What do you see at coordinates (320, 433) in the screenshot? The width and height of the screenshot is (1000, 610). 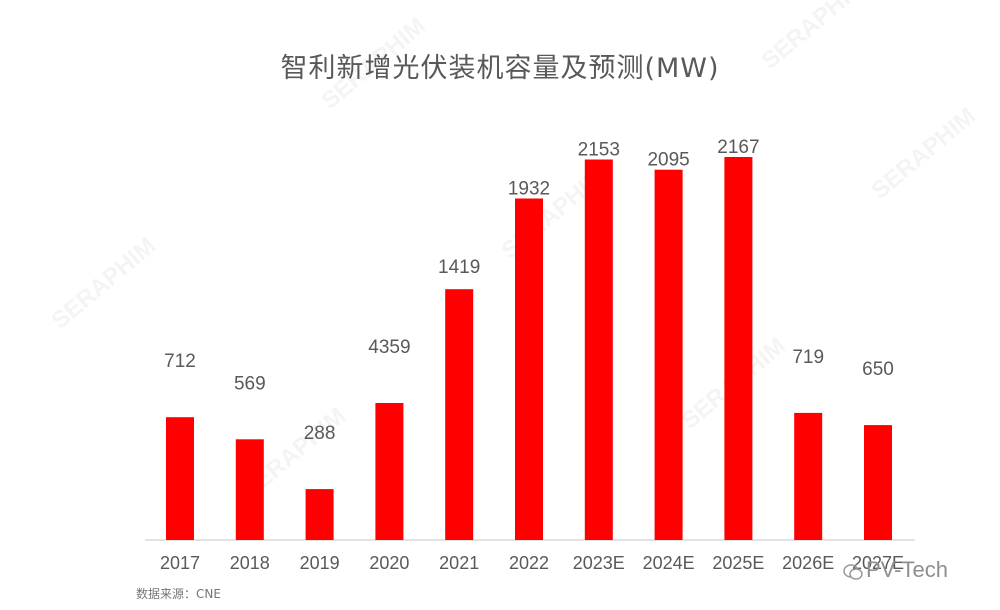 I see `data-label-2019: 288` at bounding box center [320, 433].